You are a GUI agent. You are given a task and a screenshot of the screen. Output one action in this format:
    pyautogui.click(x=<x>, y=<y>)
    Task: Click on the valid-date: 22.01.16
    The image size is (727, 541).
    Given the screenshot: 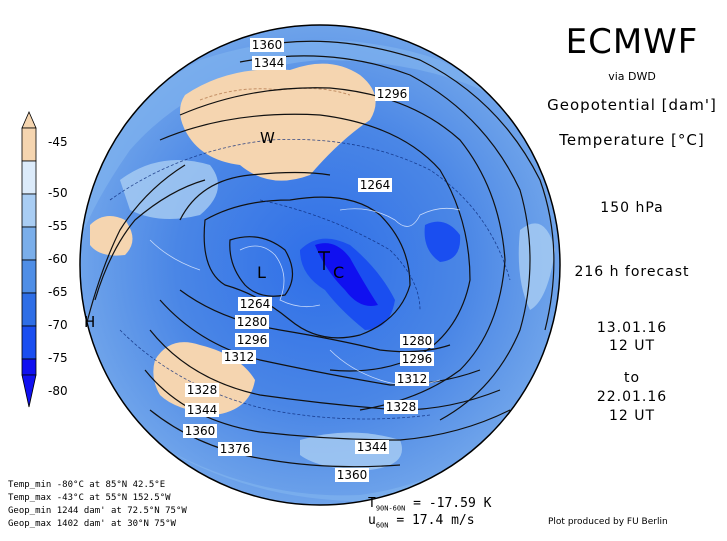 What is the action you would take?
    pyautogui.click(x=632, y=397)
    